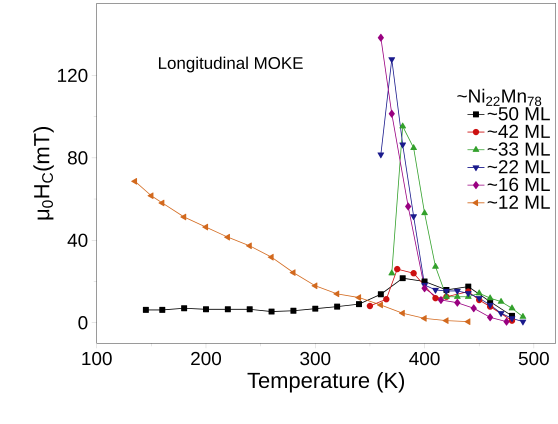  Describe the element at coordinates (519, 202) in the screenshot. I see `legend-label: ~12 ML` at that location.